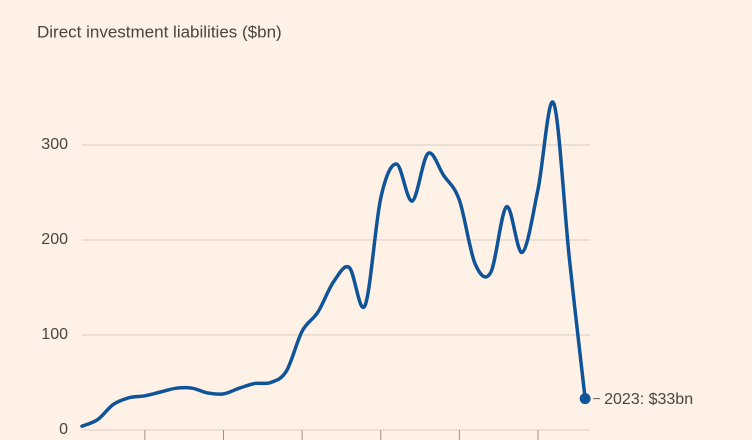 The width and height of the screenshot is (752, 440). Describe the element at coordinates (54, 239) in the screenshot. I see `y-tick-label: 200` at that location.